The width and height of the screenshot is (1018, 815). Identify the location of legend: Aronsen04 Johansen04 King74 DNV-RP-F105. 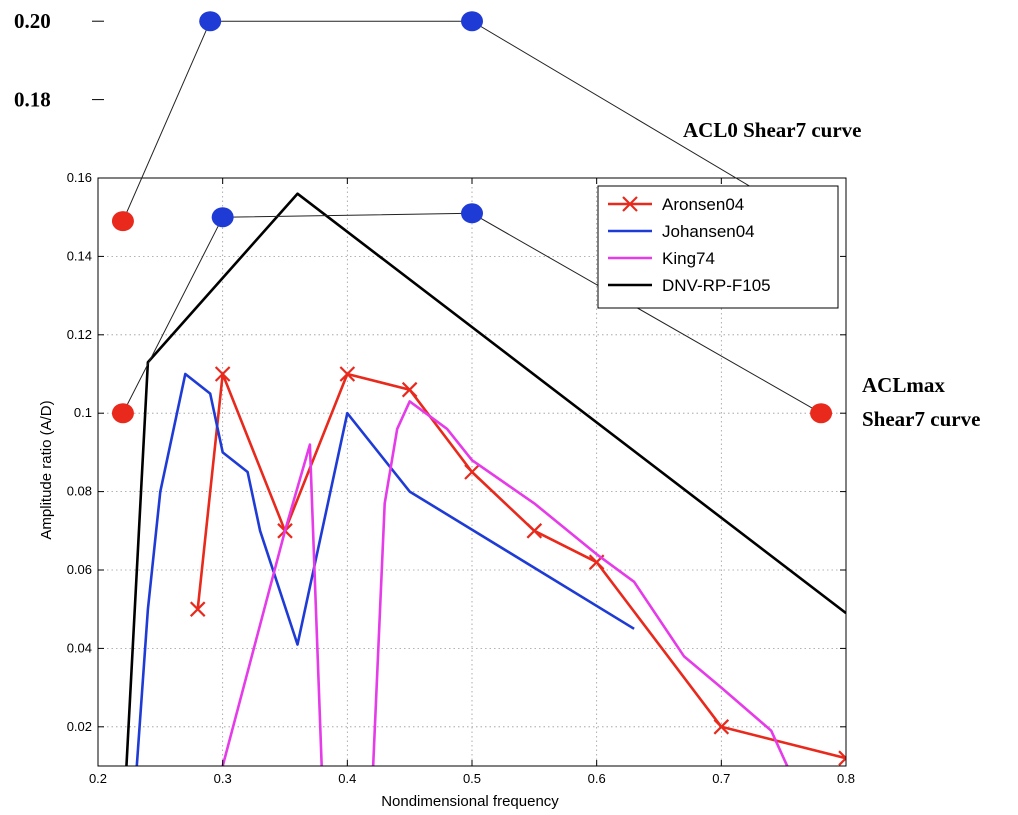
(718, 247).